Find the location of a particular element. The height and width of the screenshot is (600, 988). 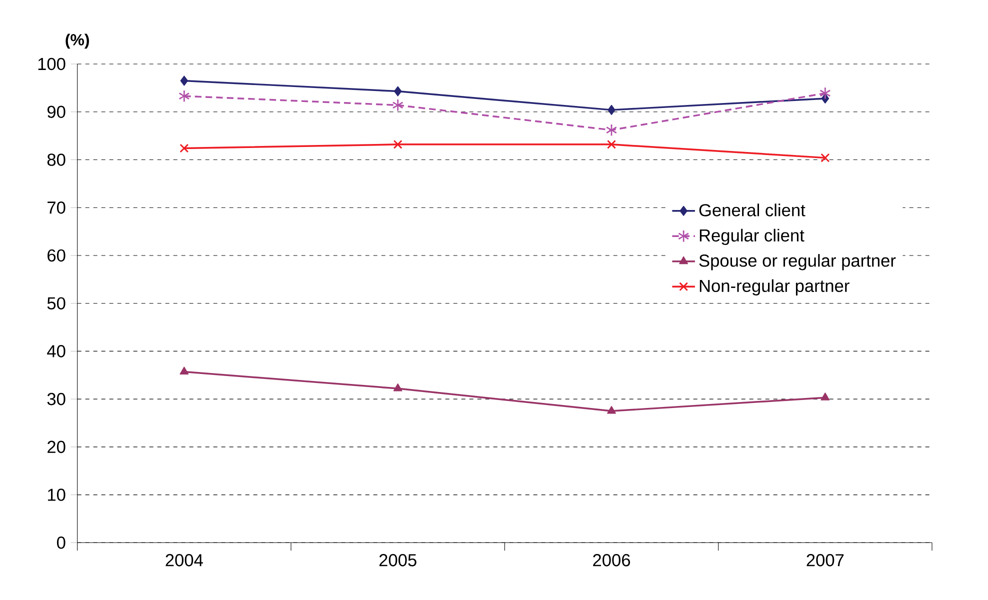

legend-label: Non-regular partner is located at coordinates (775, 287).